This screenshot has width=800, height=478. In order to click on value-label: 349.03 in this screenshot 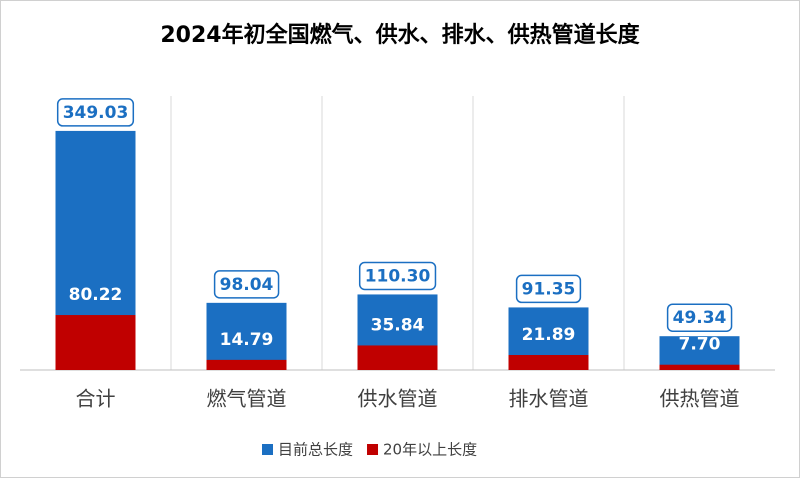, I will do `click(96, 113)`.